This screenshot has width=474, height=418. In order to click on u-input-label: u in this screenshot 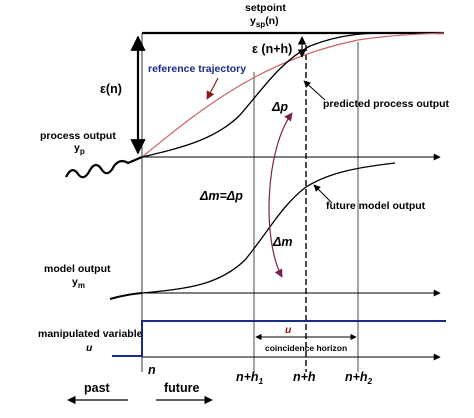, I will do `click(288, 330)`.